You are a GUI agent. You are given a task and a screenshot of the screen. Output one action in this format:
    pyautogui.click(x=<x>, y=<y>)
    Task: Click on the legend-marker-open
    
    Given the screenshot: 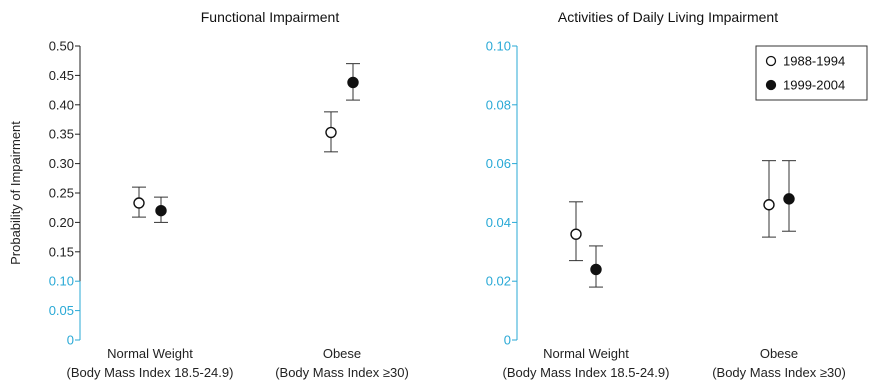 What is the action you would take?
    pyautogui.click(x=771, y=61)
    